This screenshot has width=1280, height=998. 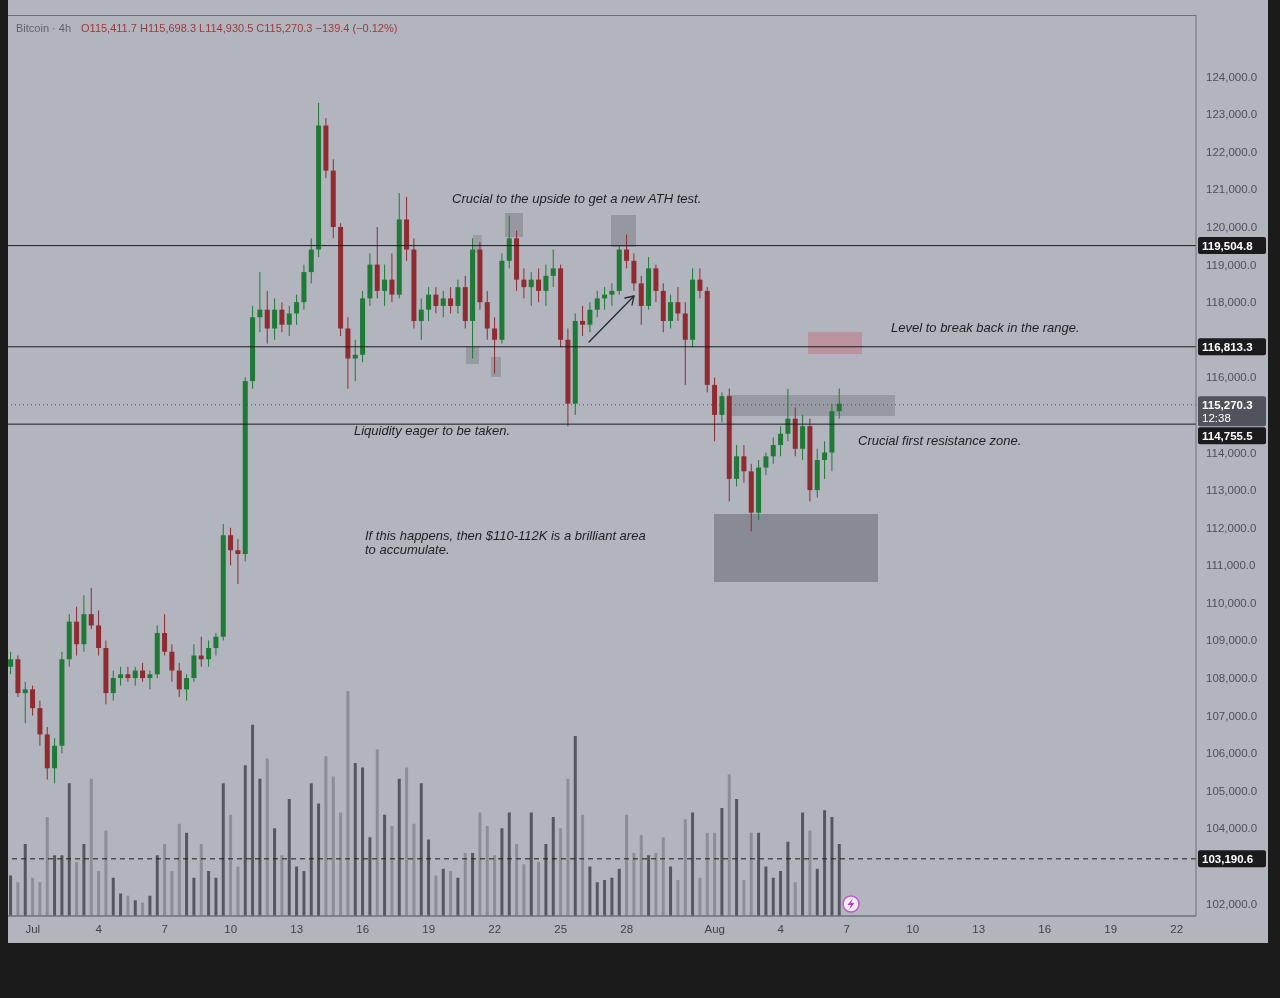 I want to click on x-tick-label: 28, so click(x=627, y=929).